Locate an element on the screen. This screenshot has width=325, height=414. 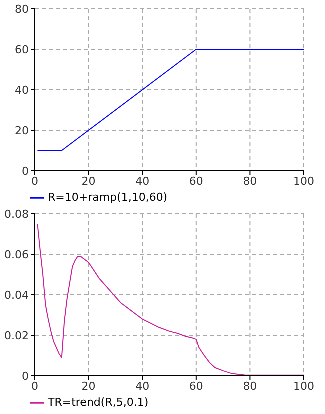
legend-label: TR=trend(R,5,0.1) is located at coordinates (98, 403).